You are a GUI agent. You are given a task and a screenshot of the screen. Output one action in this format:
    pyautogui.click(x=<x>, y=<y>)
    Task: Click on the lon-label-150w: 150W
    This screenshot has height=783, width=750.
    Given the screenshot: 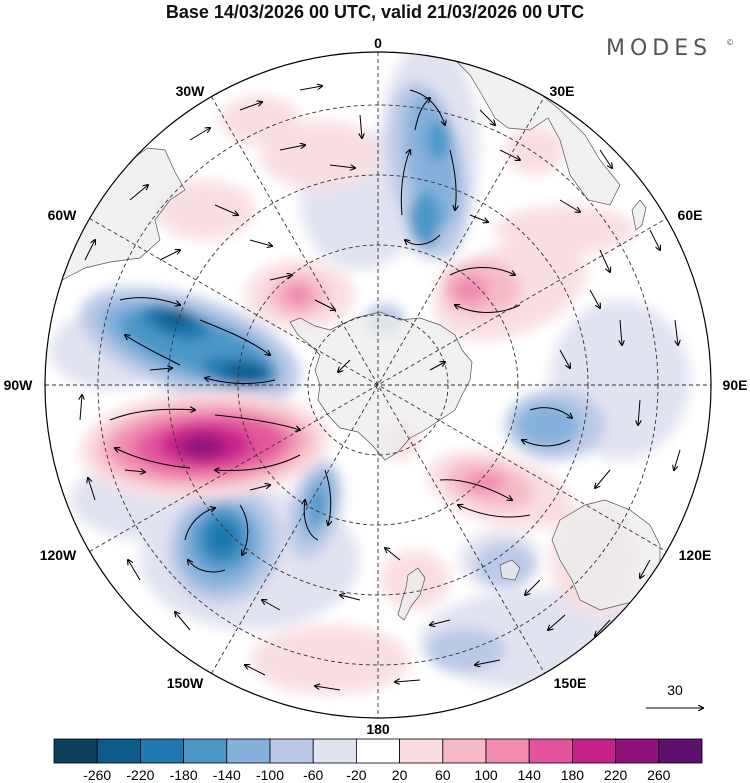 What is the action you would take?
    pyautogui.click(x=185, y=683)
    